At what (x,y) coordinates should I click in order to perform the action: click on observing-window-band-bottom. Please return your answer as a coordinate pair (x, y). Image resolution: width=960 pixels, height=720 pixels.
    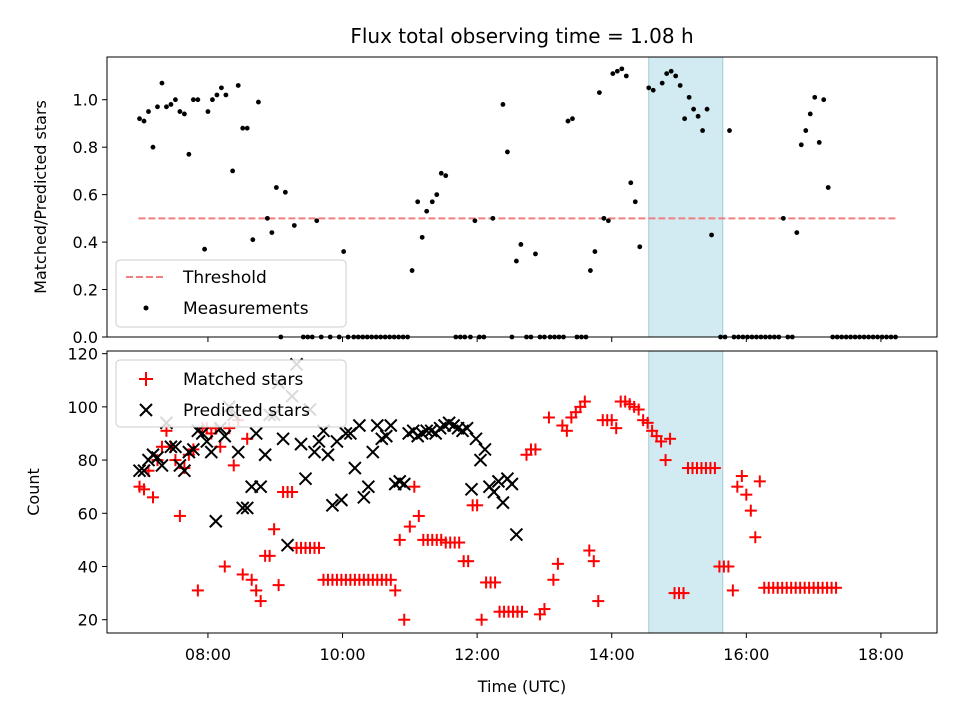
    Looking at the image, I should click on (686, 492).